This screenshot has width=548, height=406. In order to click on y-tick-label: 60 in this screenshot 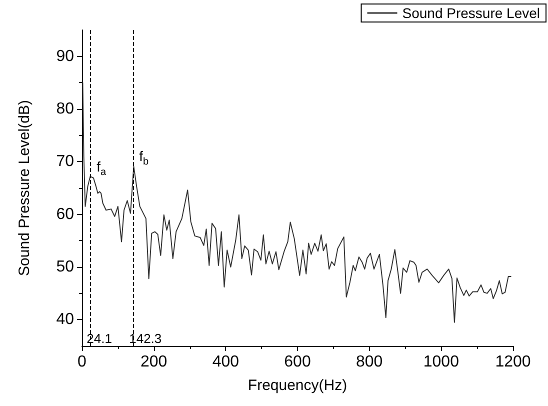, I will do `click(65, 214)`.